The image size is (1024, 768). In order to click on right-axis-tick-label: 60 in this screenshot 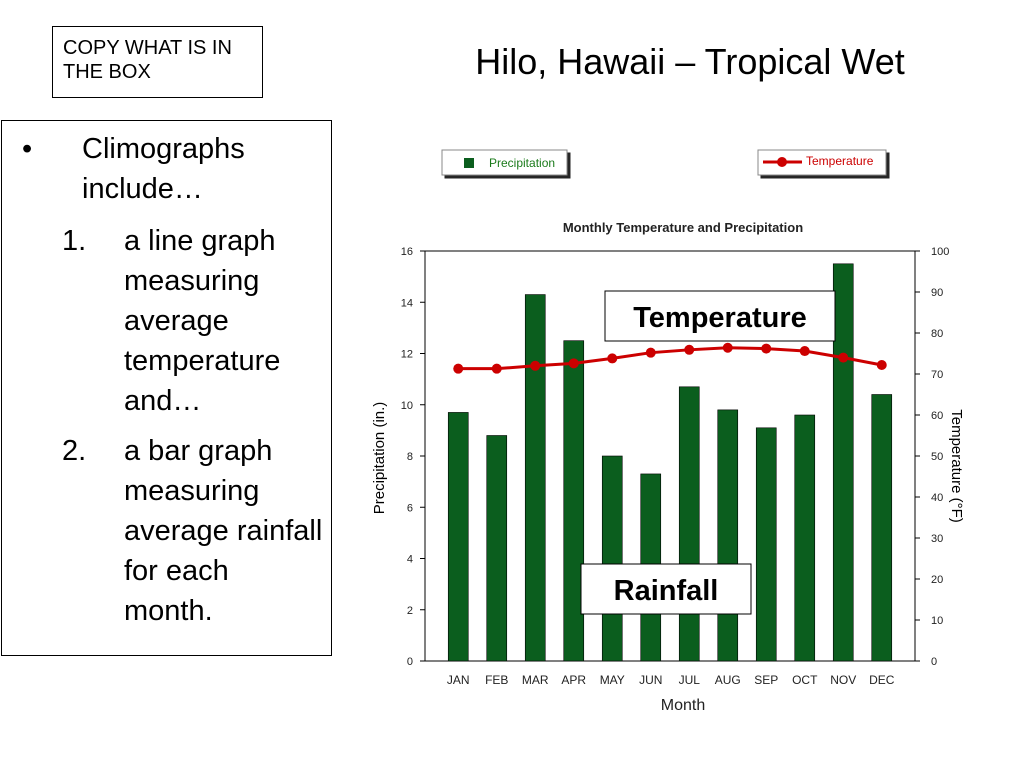, I will do `click(937, 416)`.